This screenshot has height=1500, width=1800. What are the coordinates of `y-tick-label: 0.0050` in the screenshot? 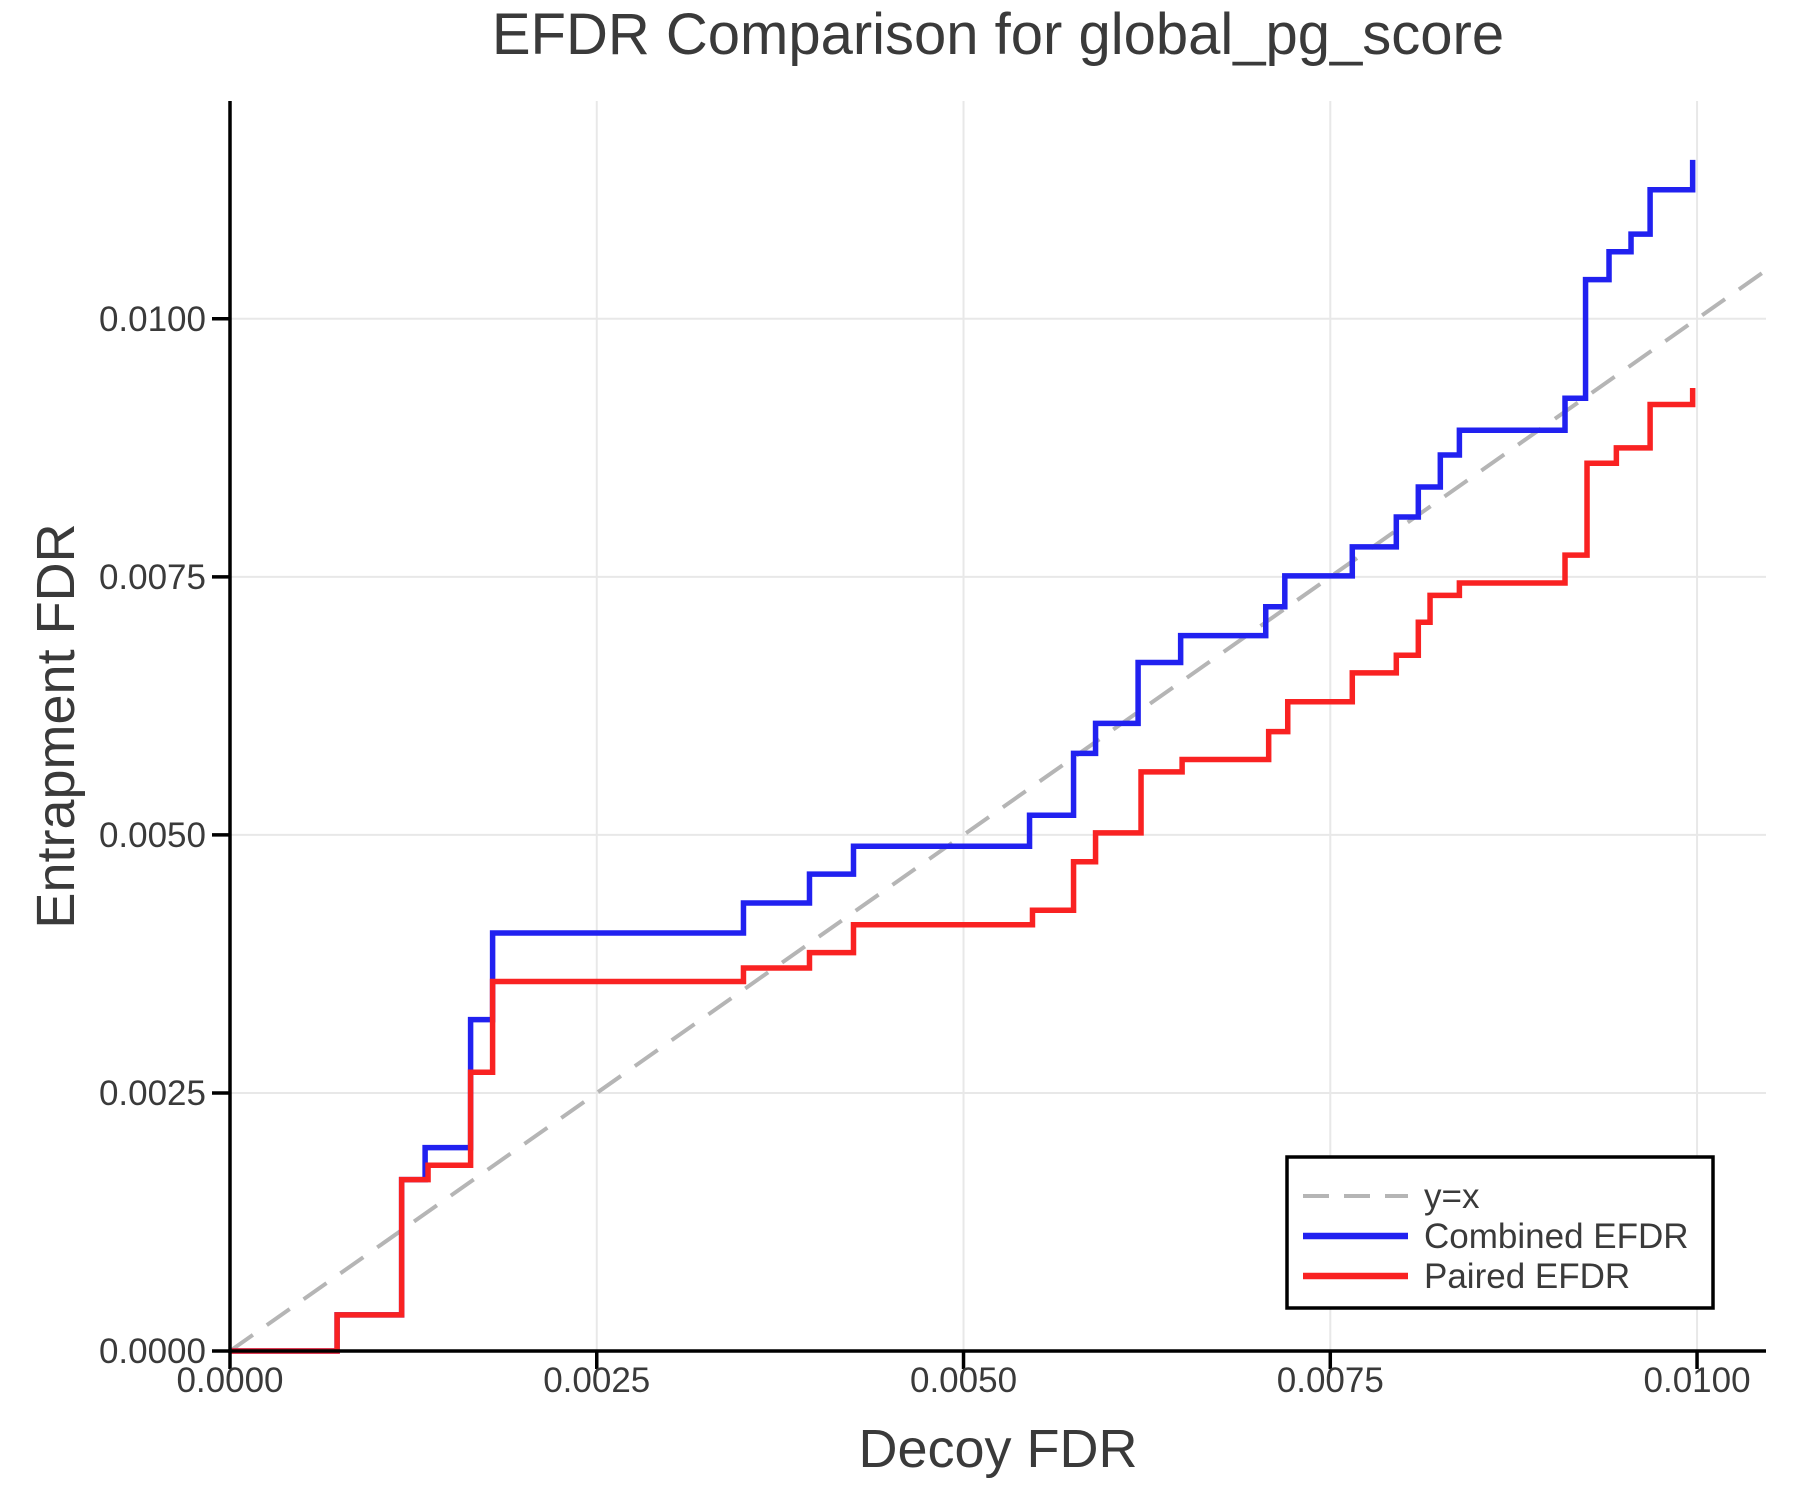 It's located at (152, 835).